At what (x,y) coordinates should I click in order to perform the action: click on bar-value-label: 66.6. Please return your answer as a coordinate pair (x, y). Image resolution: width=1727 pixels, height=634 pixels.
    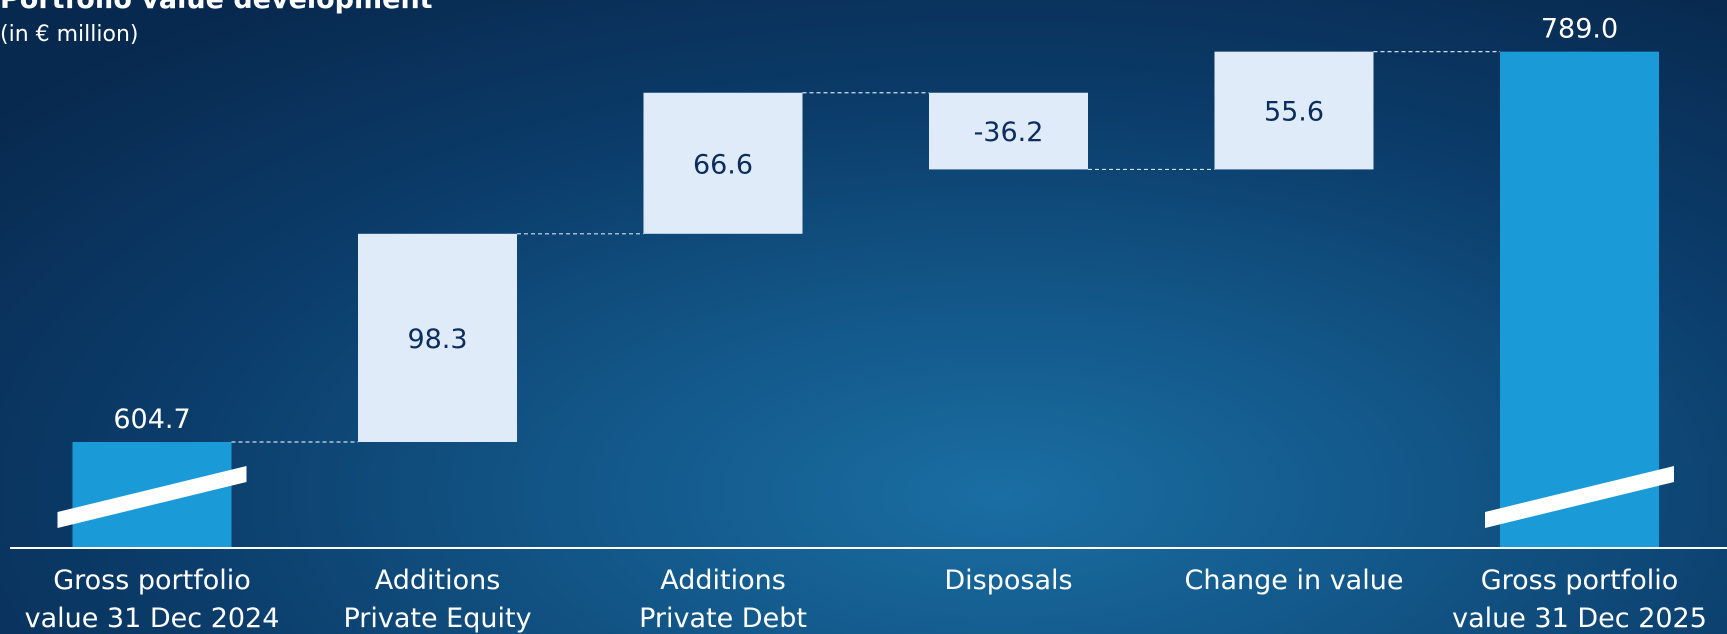
    Looking at the image, I should click on (723, 164).